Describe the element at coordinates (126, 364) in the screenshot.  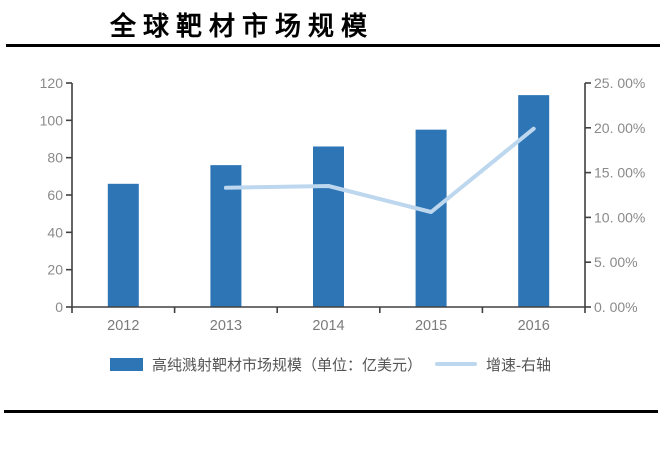
I see `bar-series-swatch` at that location.